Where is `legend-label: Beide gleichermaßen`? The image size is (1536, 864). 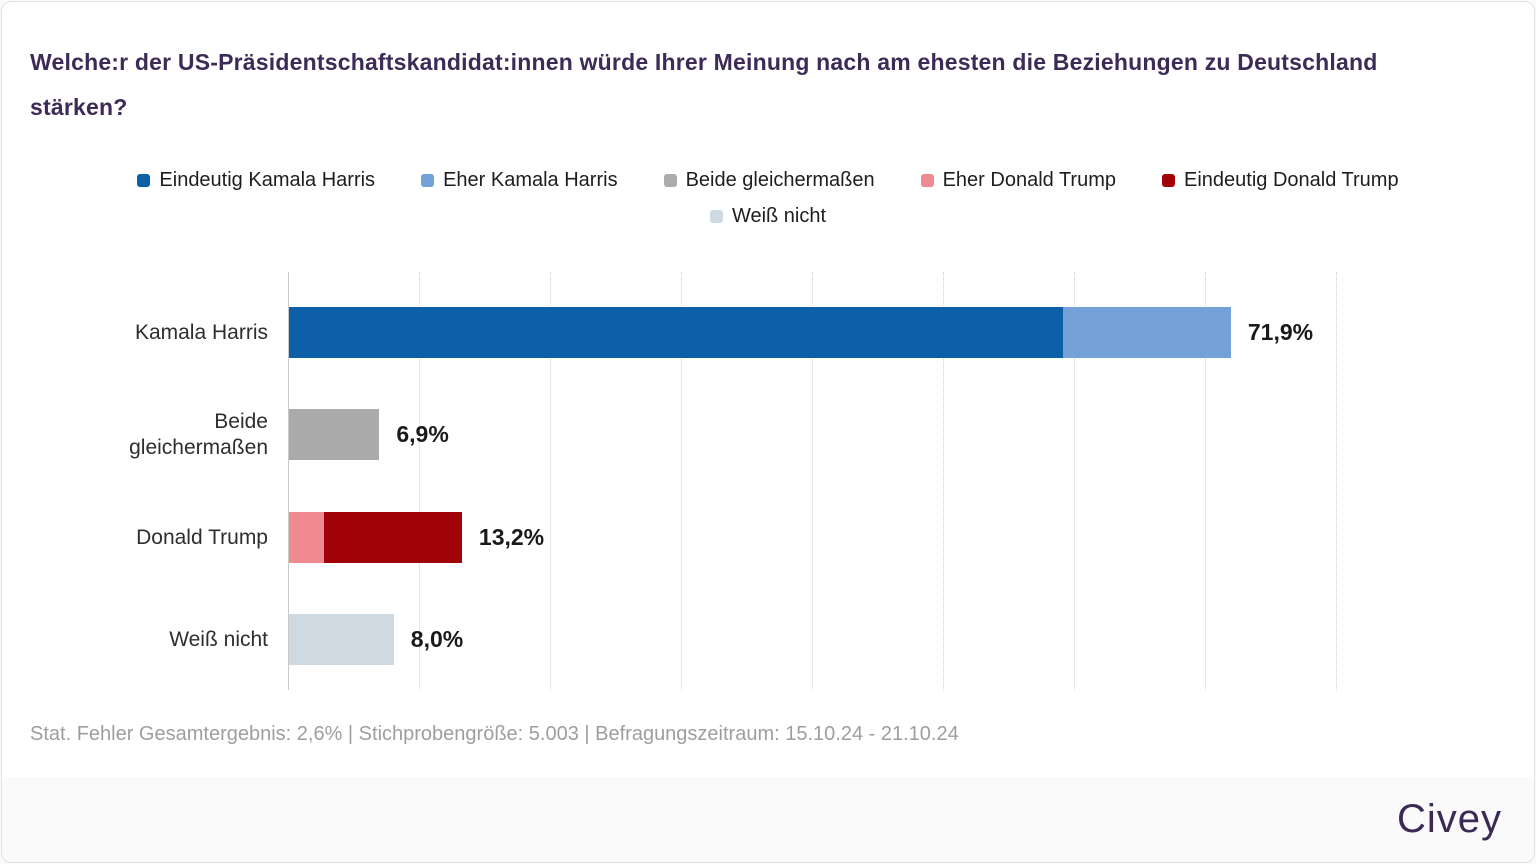 legend-label: Beide gleichermaßen is located at coordinates (780, 180).